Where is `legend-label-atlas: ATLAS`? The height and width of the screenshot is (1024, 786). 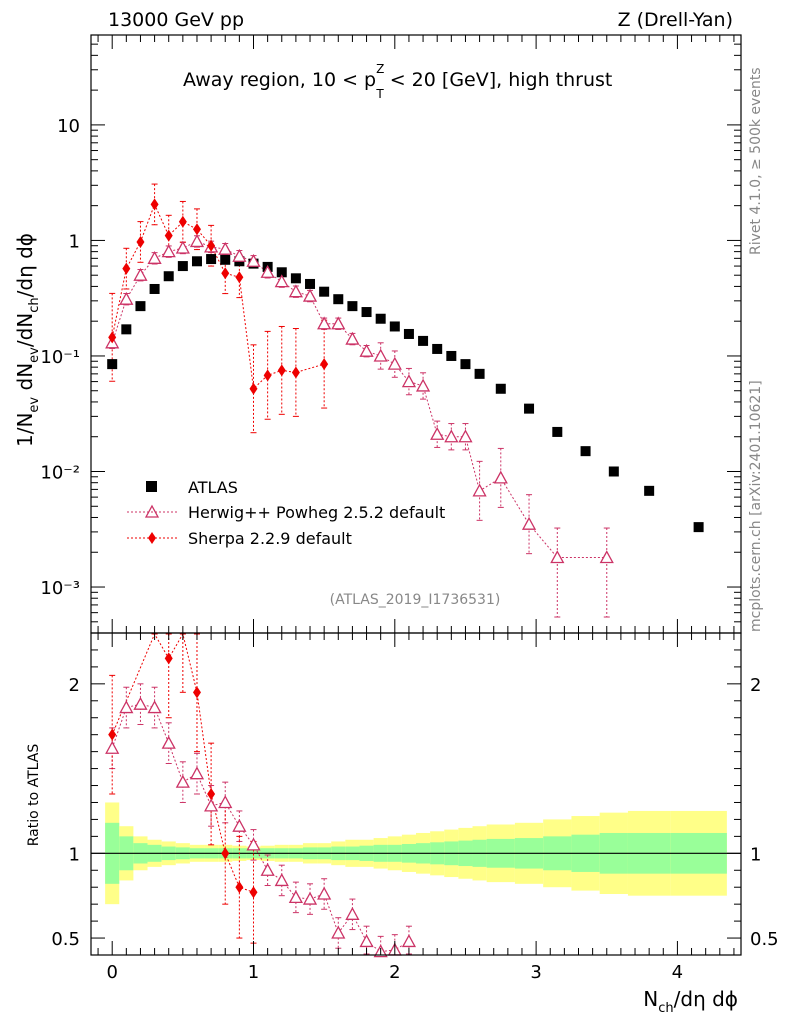 legend-label-atlas: ATLAS is located at coordinates (213, 487).